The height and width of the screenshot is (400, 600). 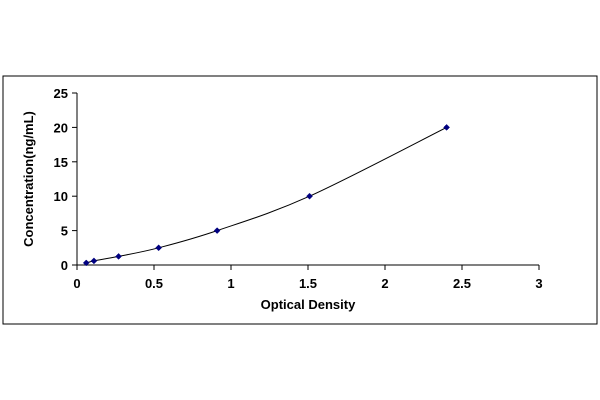 What do you see at coordinates (308, 283) in the screenshot?
I see `x-tick-label: 1.5` at bounding box center [308, 283].